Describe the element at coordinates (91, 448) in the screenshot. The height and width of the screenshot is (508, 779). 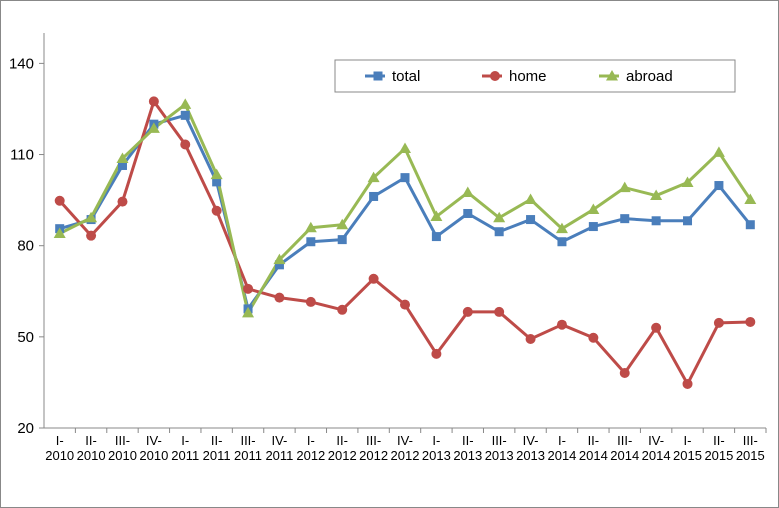
I see `x-tick-label: II-2010` at that location.